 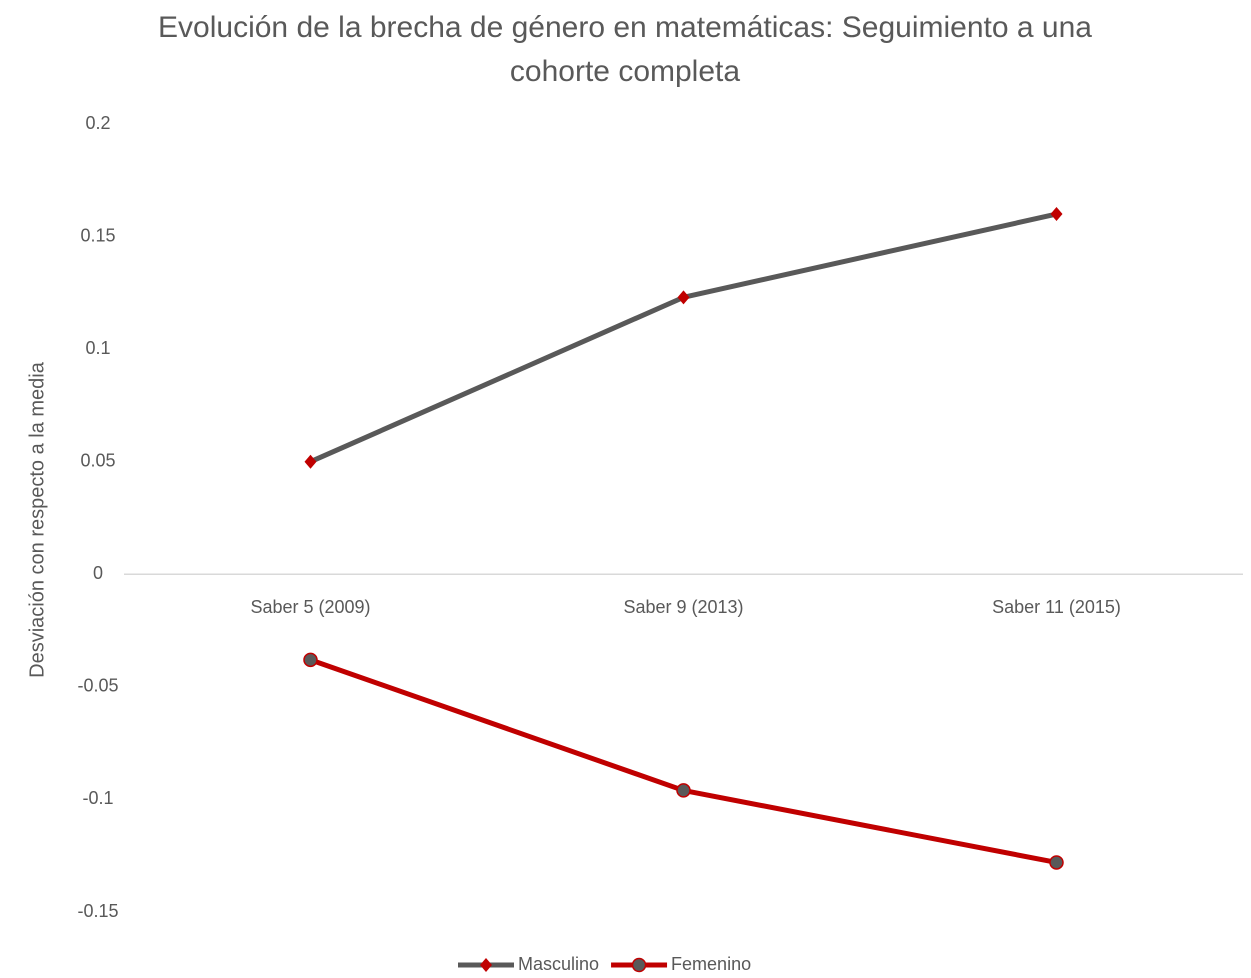 What do you see at coordinates (97, 123) in the screenshot?
I see `y-tick-label: 0.2` at bounding box center [97, 123].